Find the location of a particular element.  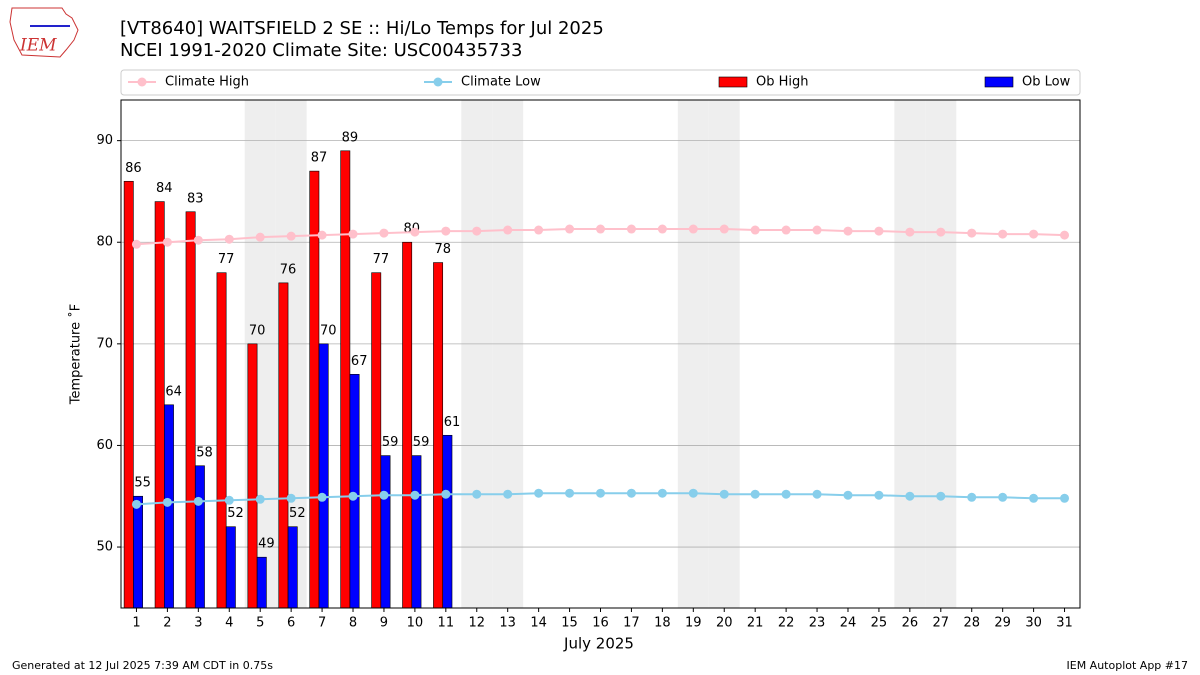

data-label: 89 is located at coordinates (350, 137).